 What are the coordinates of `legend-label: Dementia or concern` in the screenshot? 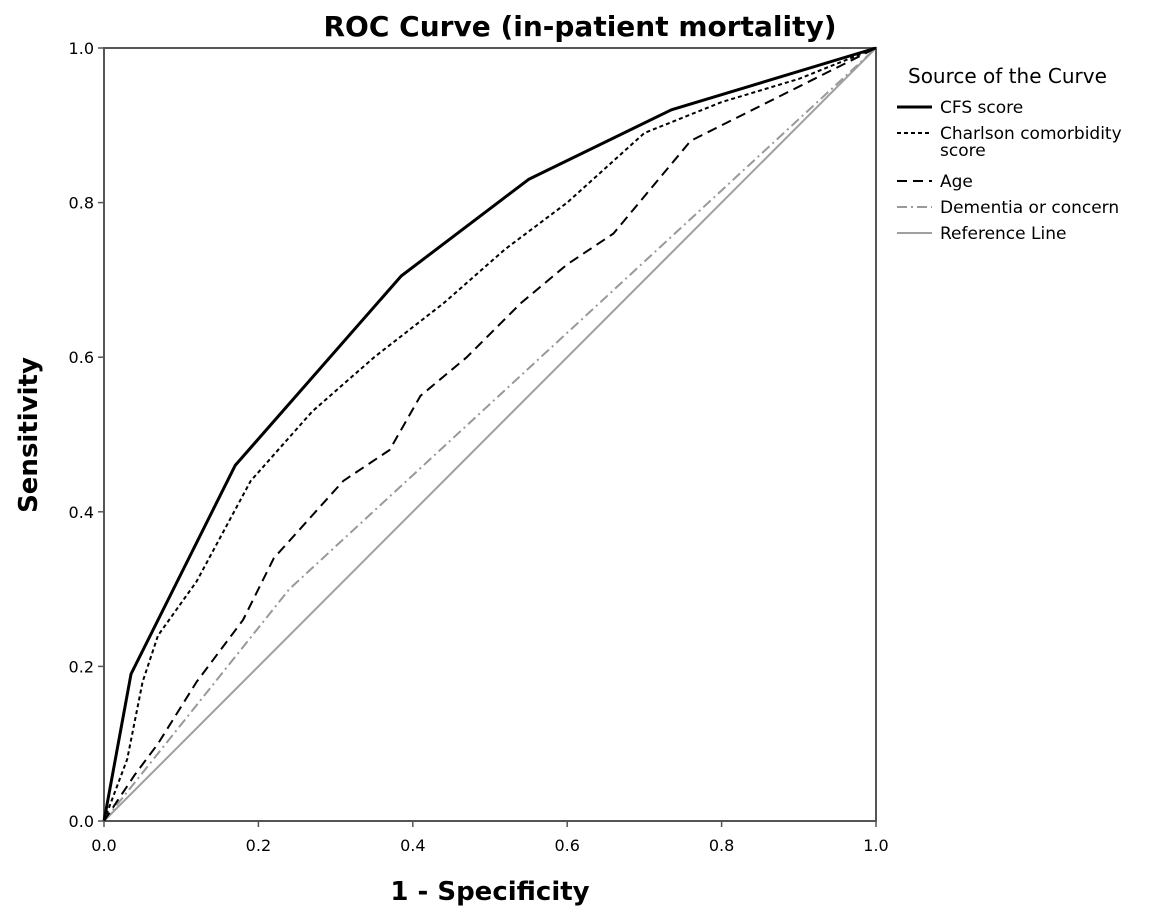 It's located at (1029, 208).